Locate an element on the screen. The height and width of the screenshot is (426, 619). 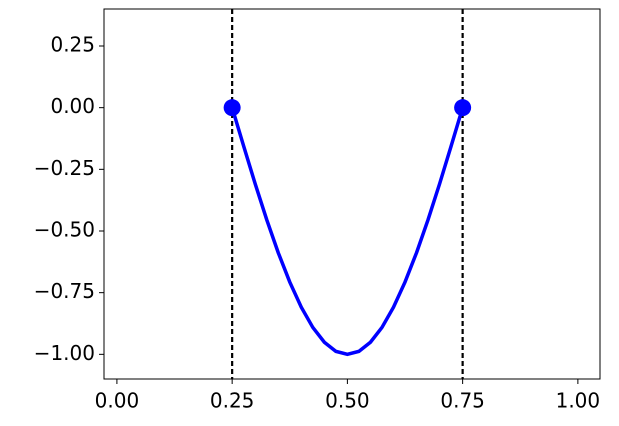
x-tick-label: 0.25 is located at coordinates (232, 401).